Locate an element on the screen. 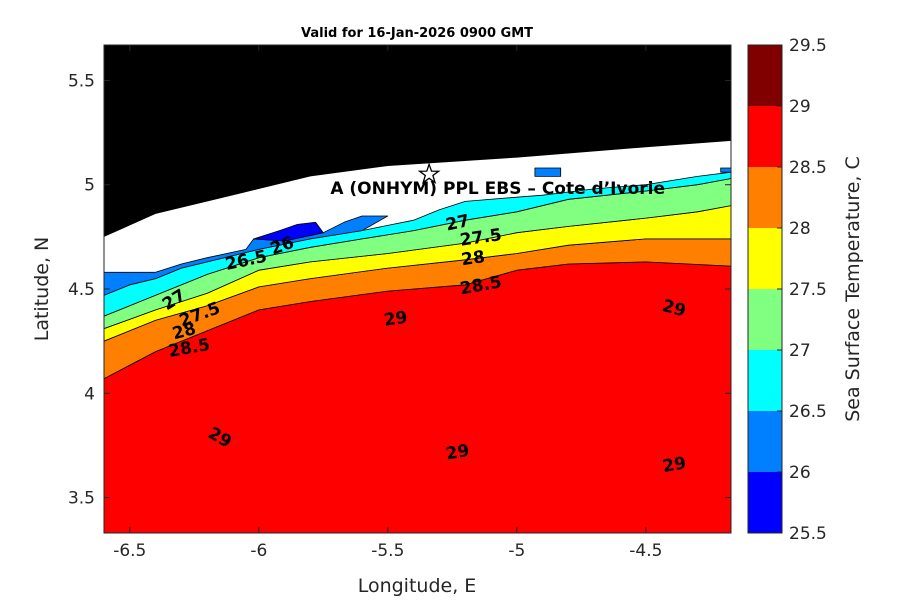  colorbar-tick-label: 27.5 is located at coordinates (808, 290).